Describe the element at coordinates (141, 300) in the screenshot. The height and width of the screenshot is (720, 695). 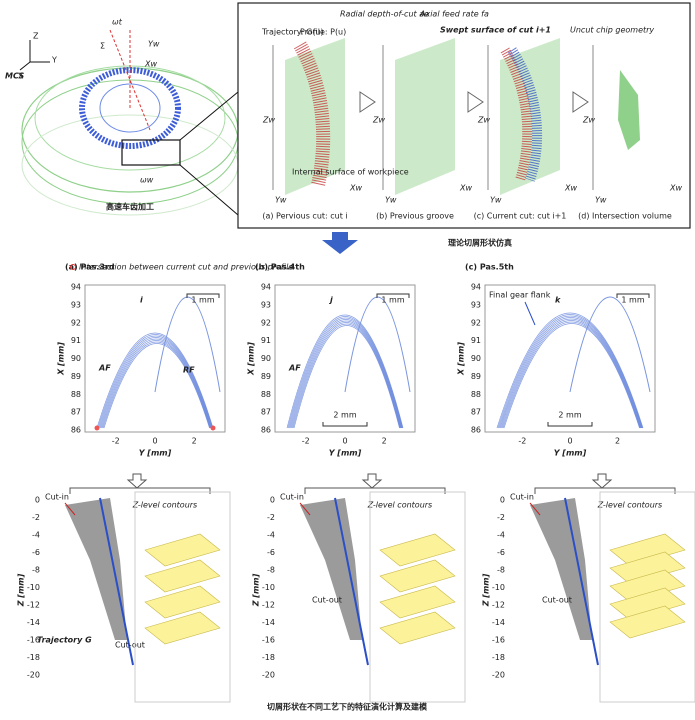
I see `curve-mark: i` at that location.